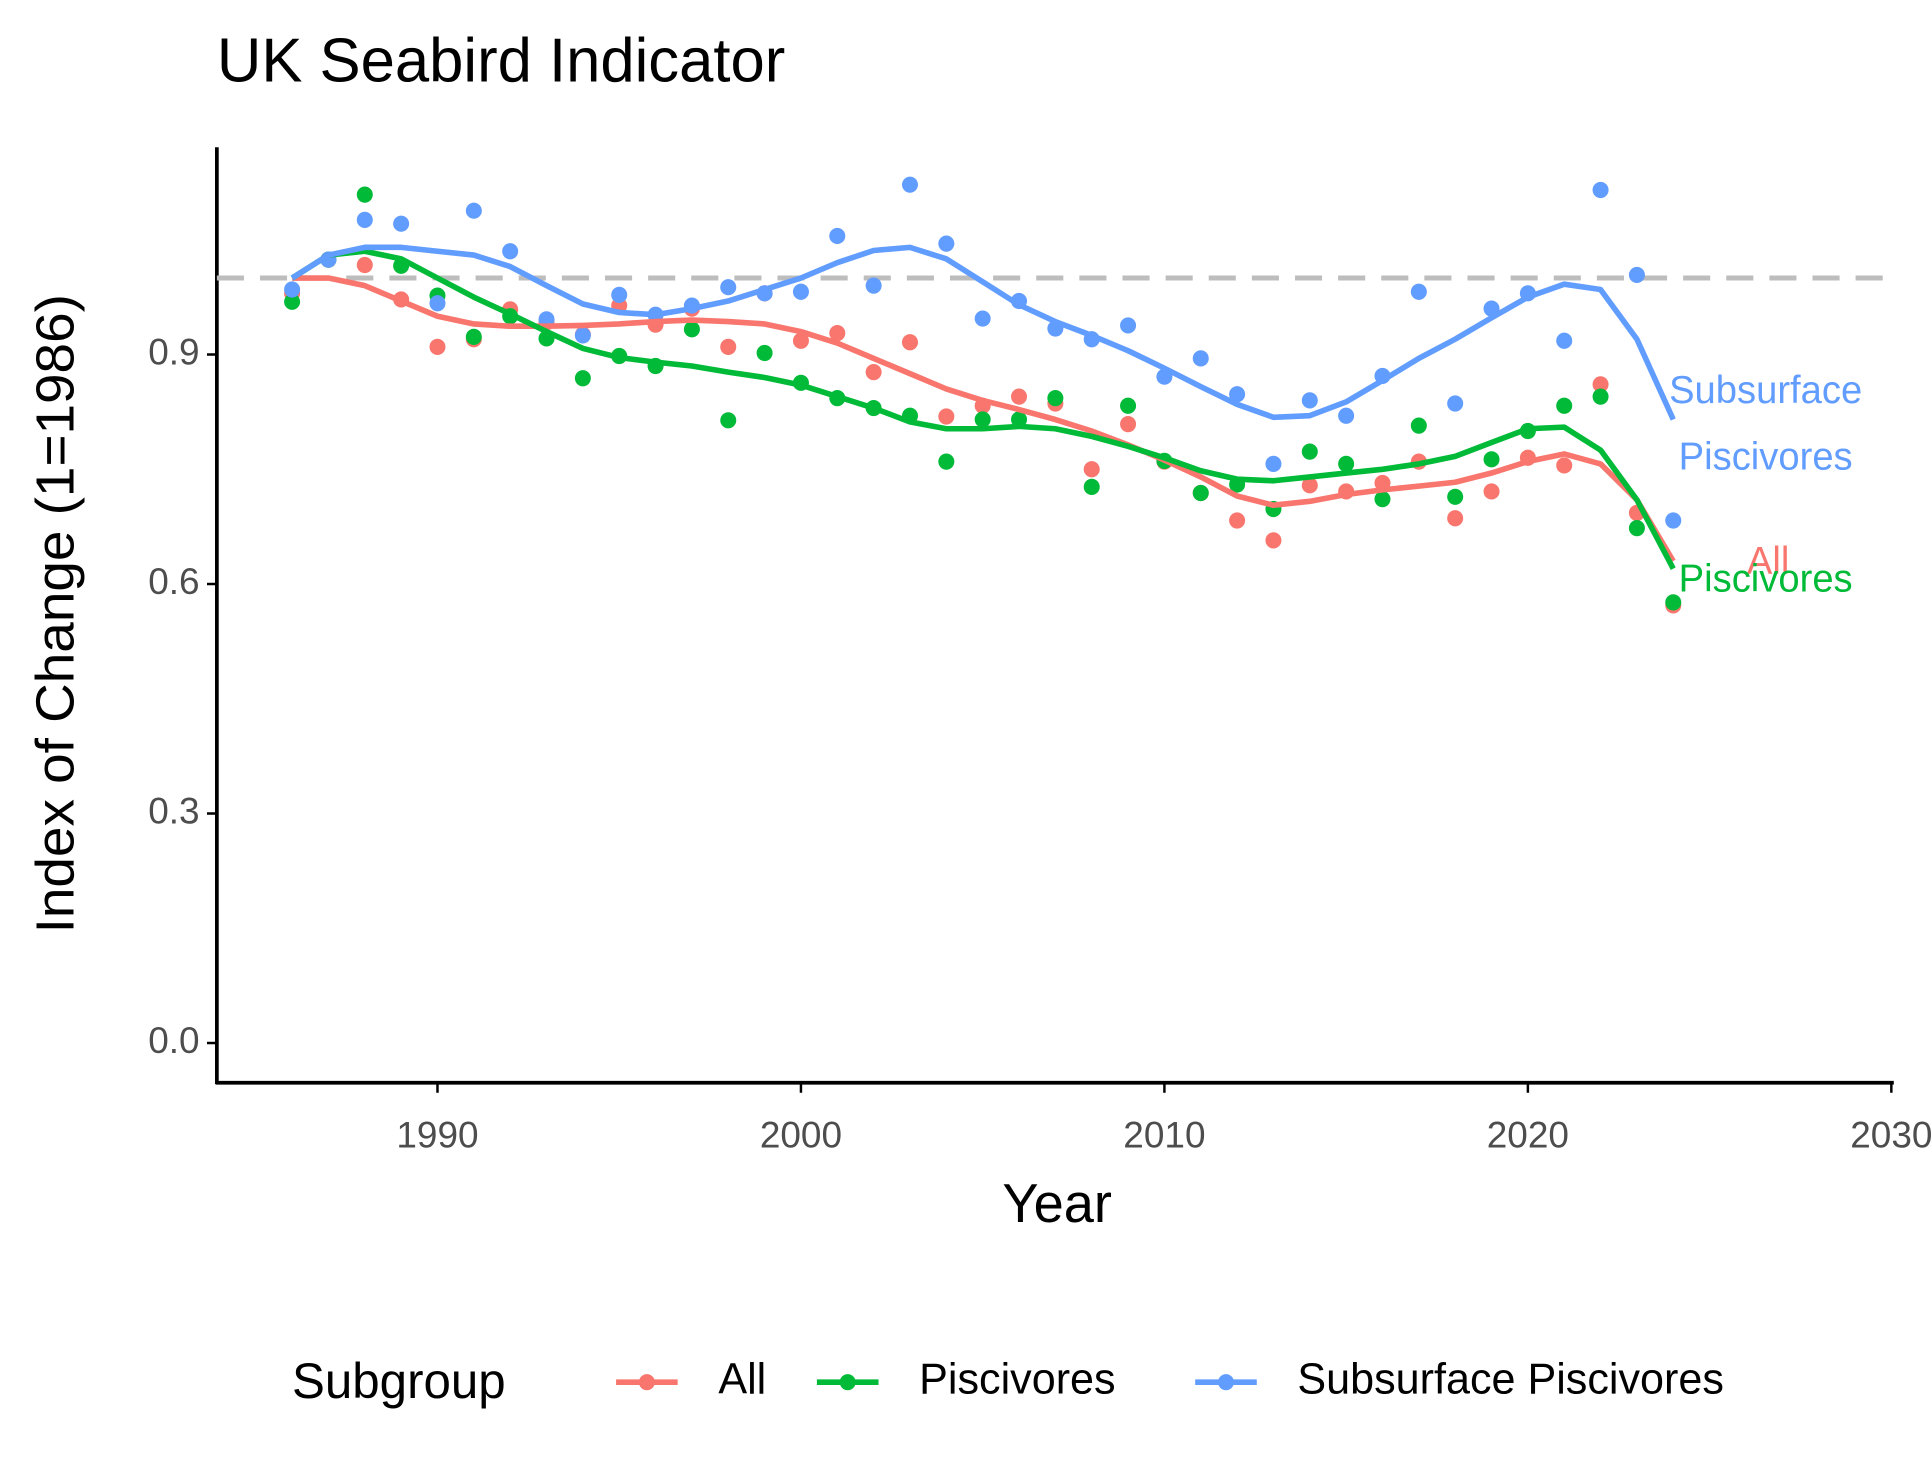  Describe the element at coordinates (173, 581) in the screenshot. I see `y-tick-label: 0.6` at that location.